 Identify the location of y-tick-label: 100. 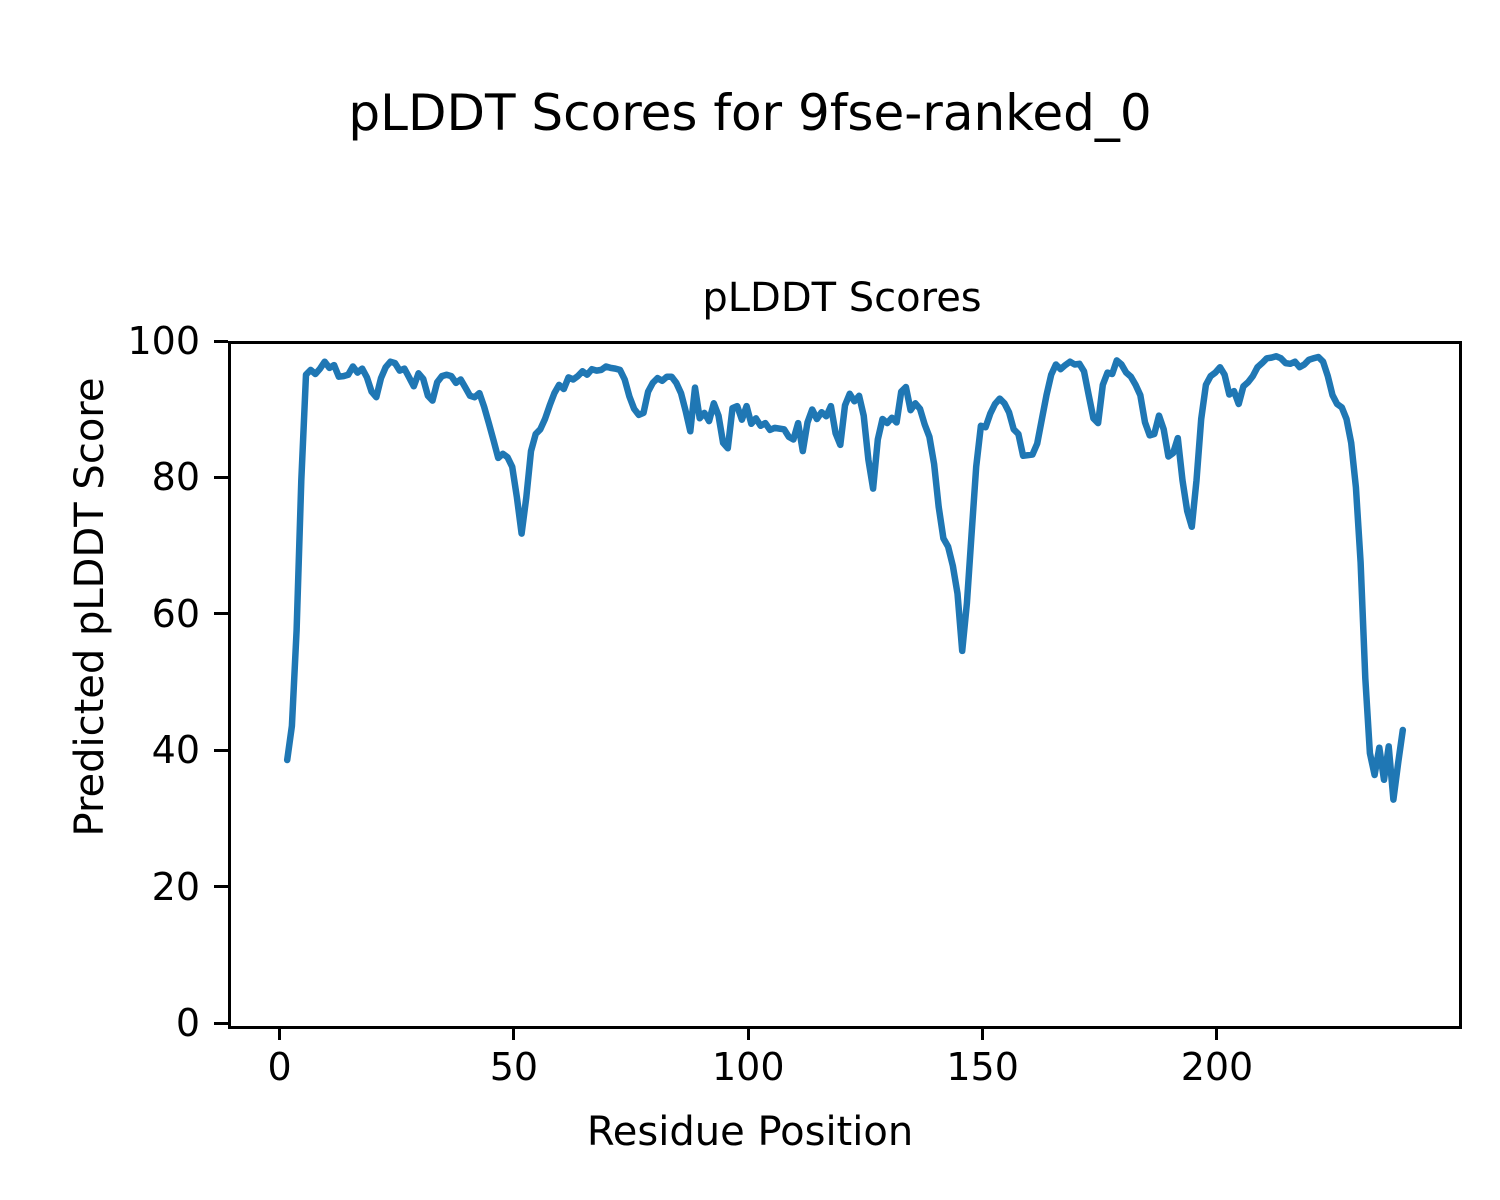
(163, 341).